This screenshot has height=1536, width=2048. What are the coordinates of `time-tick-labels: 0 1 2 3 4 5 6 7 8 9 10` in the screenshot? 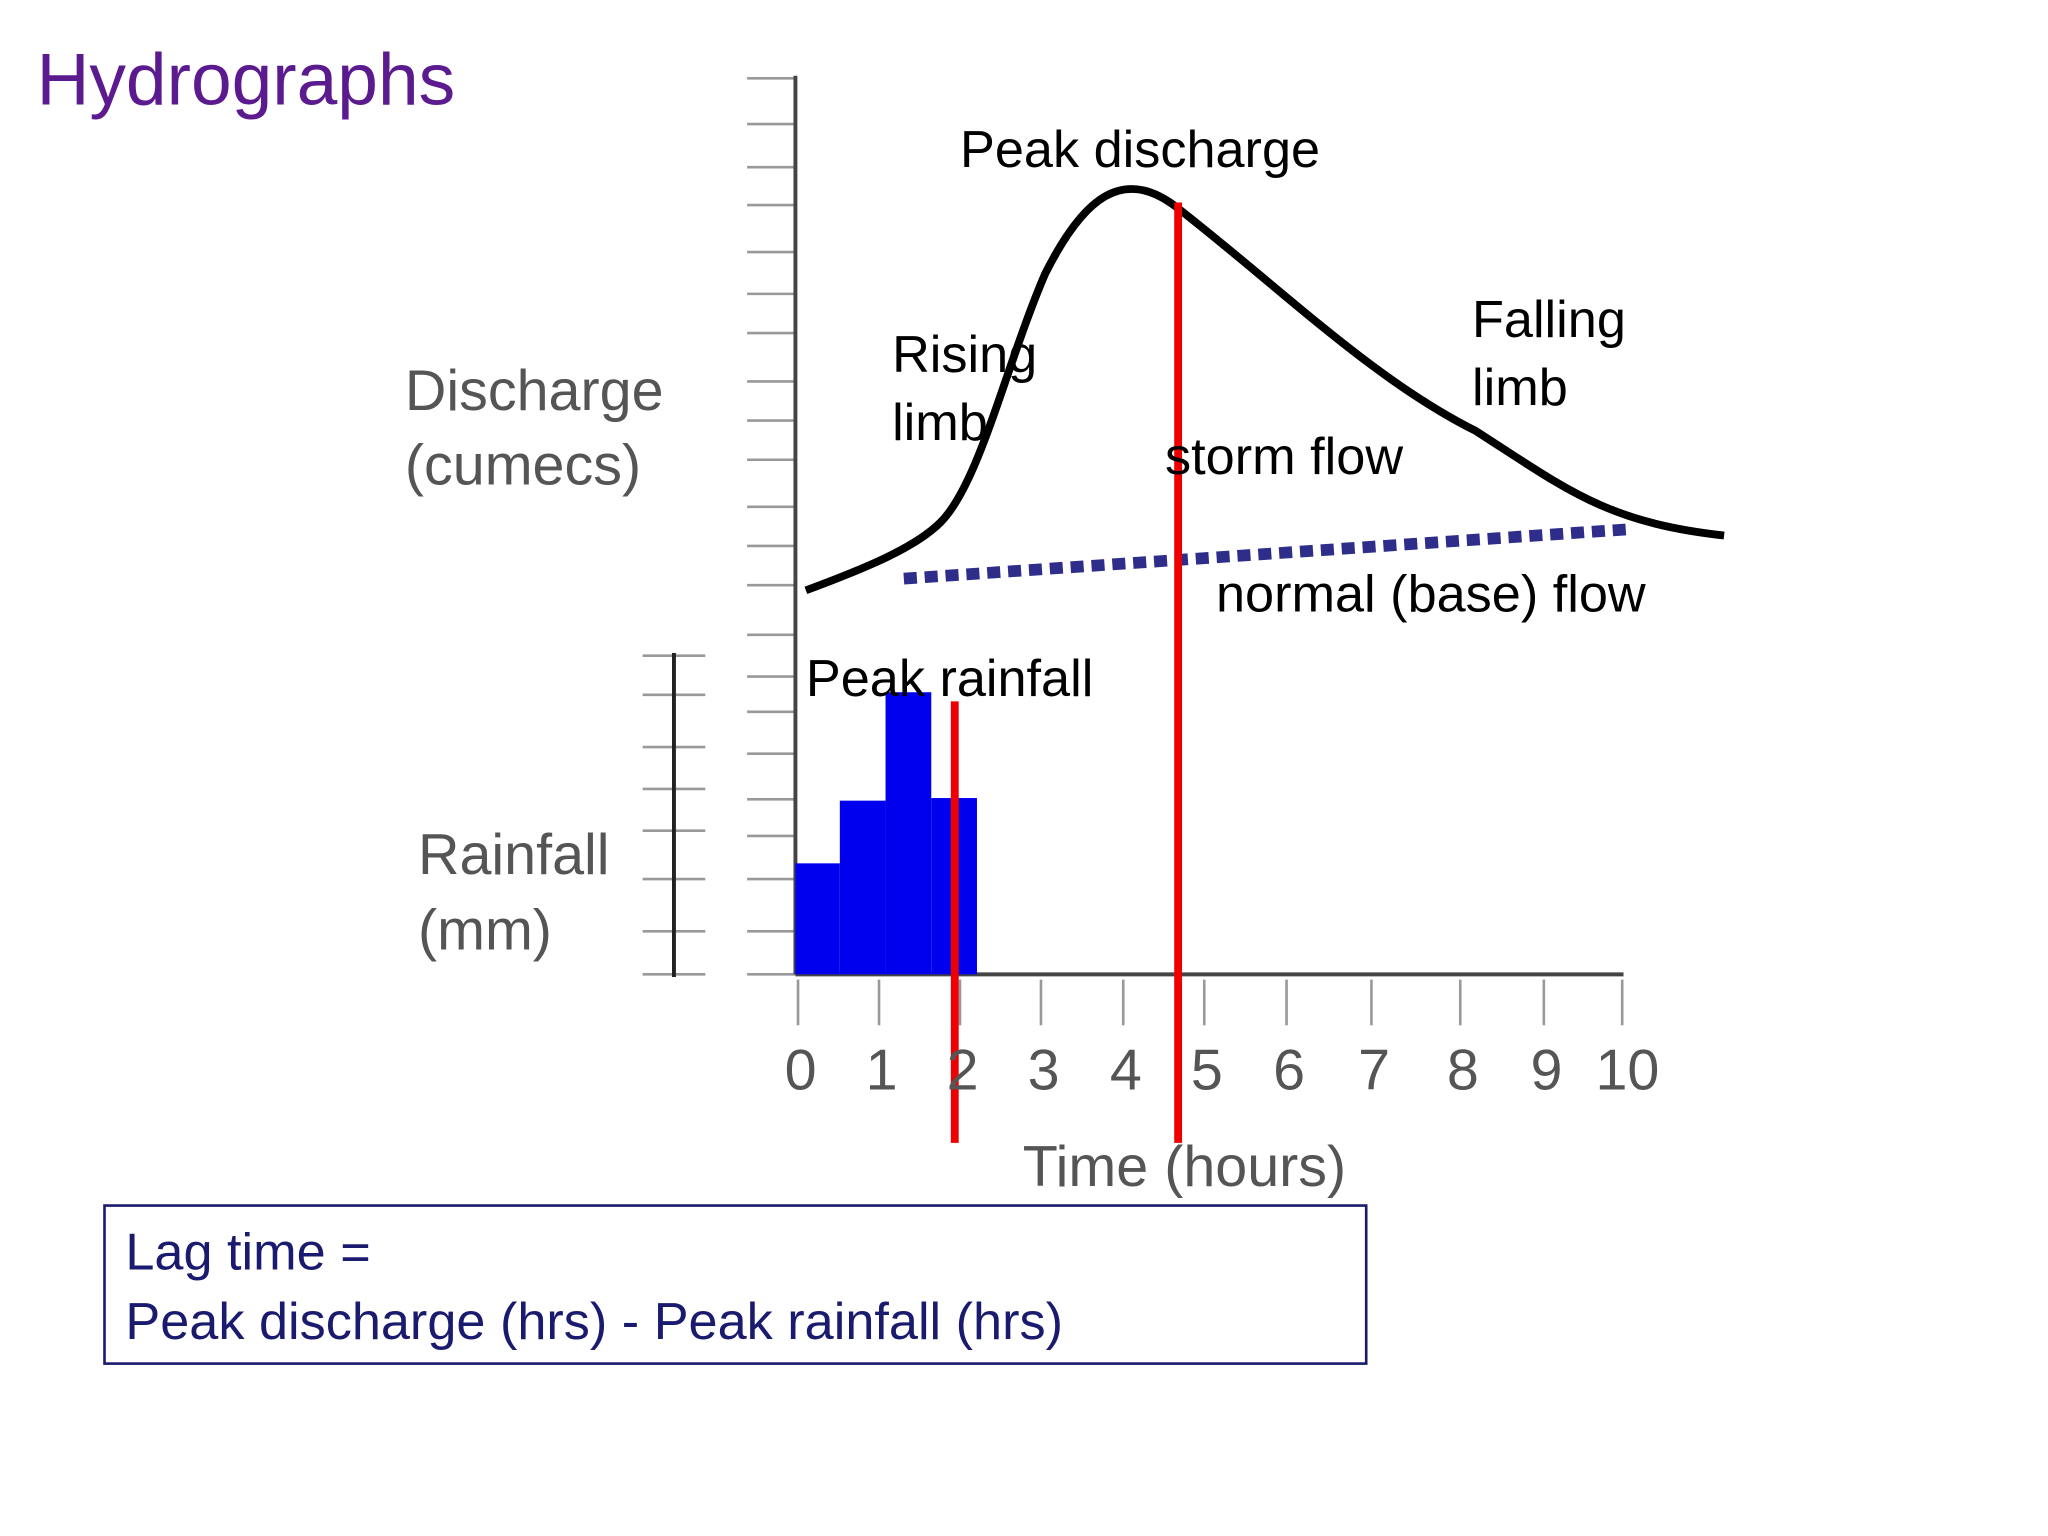 It's located at (1222, 1070).